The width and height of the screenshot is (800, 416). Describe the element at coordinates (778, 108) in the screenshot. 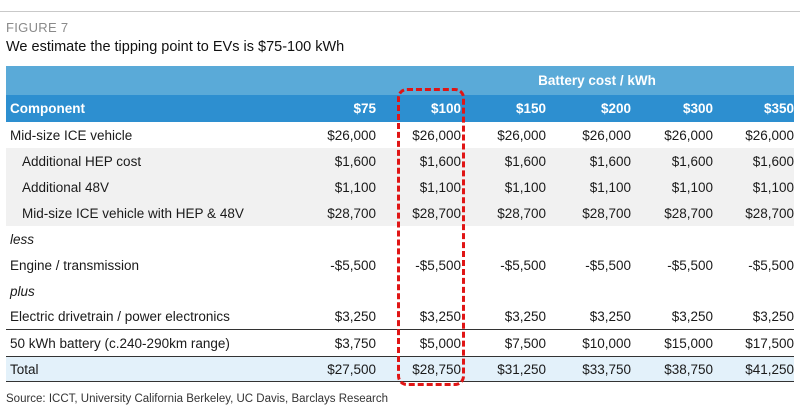

I see `column-header: $350` at that location.